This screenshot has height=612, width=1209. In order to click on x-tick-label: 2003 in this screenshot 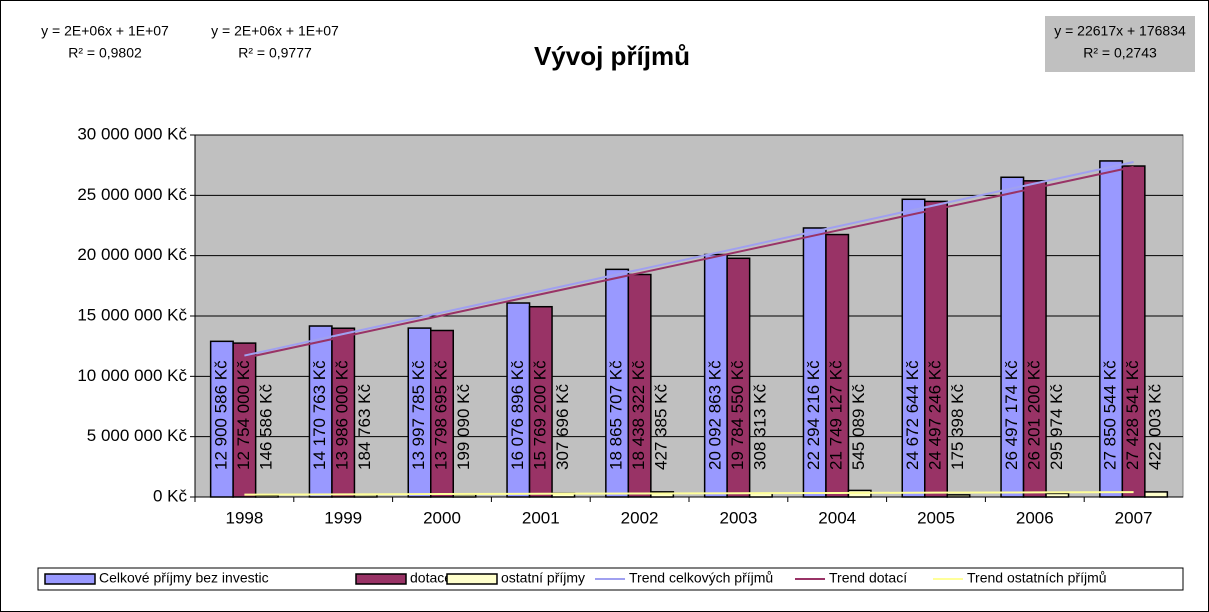, I will do `click(738, 517)`.